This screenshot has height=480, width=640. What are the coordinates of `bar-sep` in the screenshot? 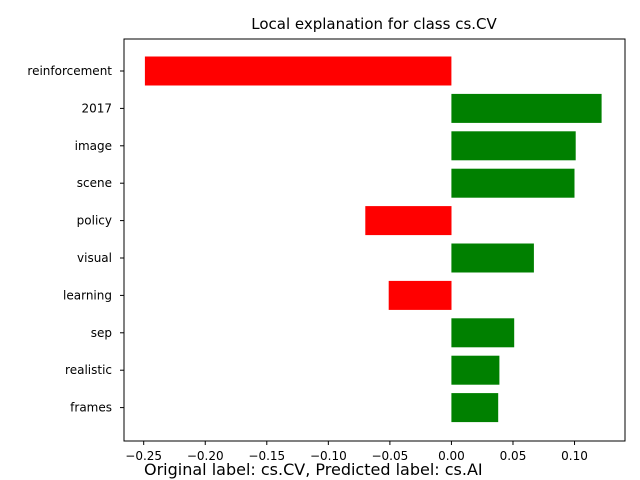 It's located at (483, 333).